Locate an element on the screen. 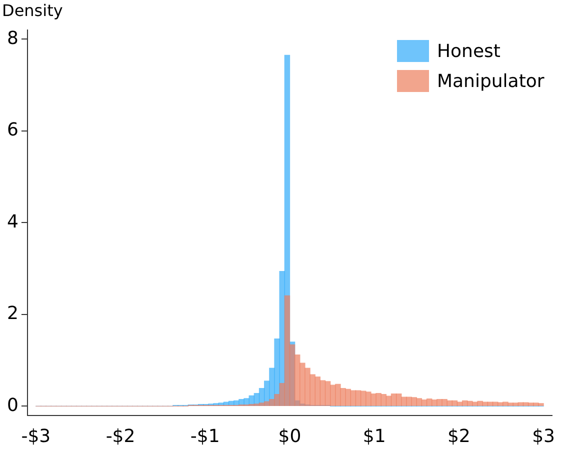 This screenshot has width=570, height=455. legend-label: Manipulator is located at coordinates (490, 81).